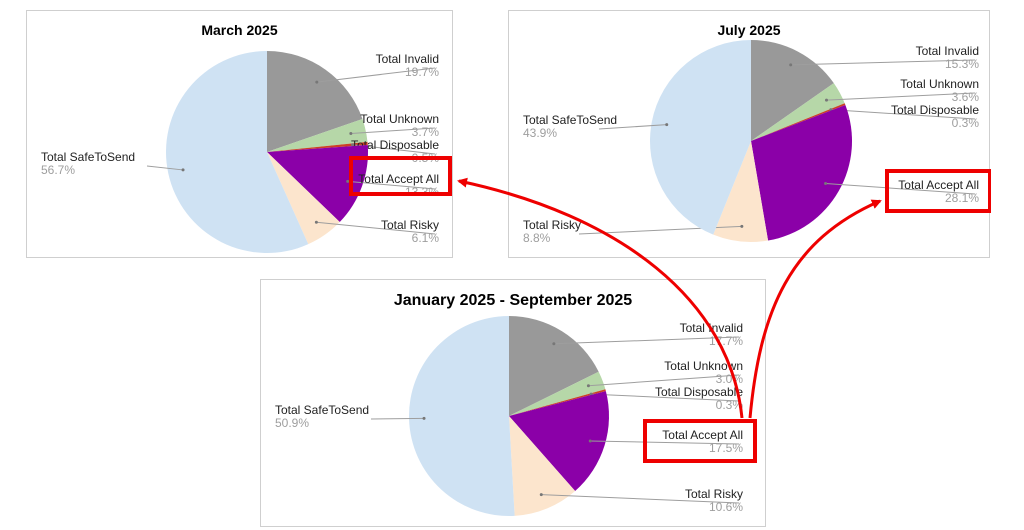 This screenshot has width=1024, height=530. I want to click on slice-percent: 17.7%, so click(726, 341).